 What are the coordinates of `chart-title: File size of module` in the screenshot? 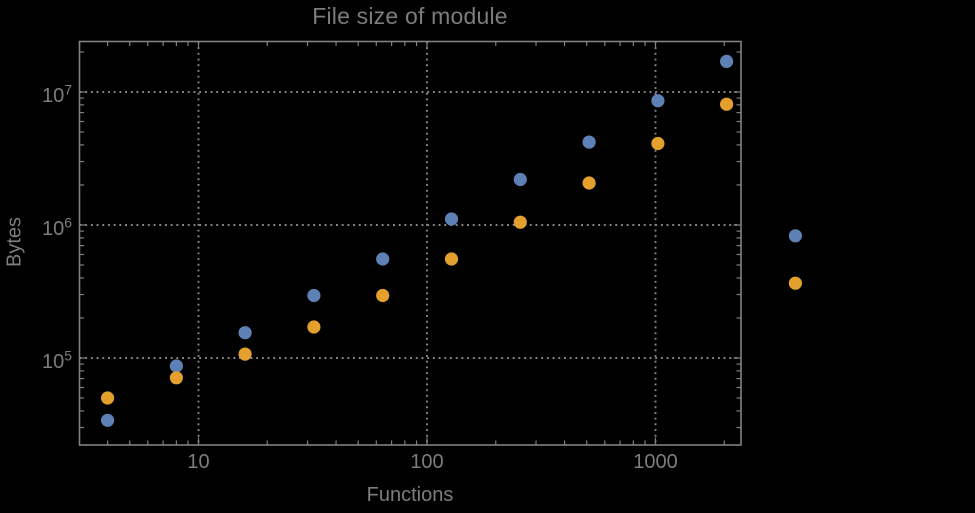 It's located at (410, 16).